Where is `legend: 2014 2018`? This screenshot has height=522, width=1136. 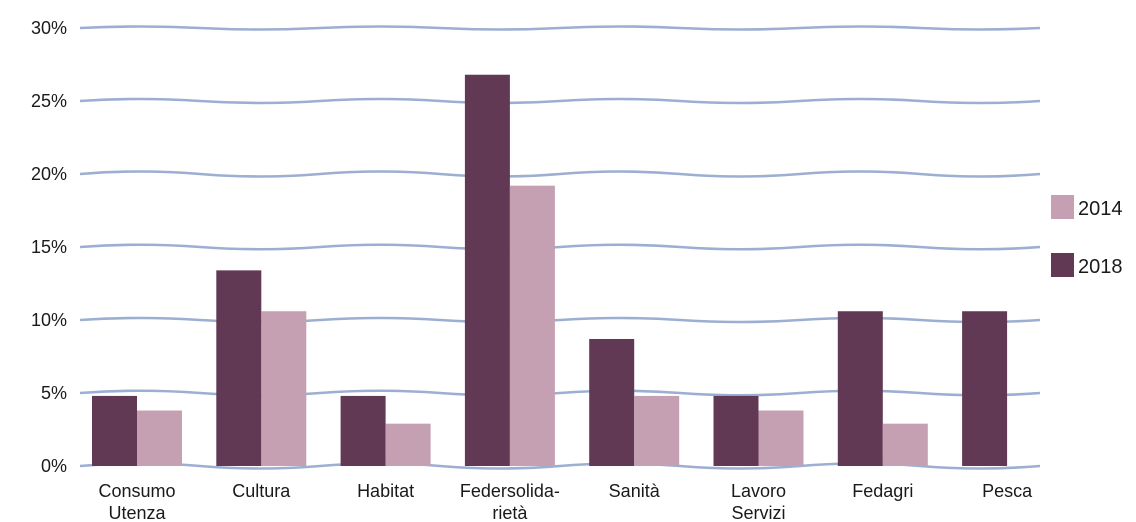
legend: 2014 2018 is located at coordinates (1087, 236).